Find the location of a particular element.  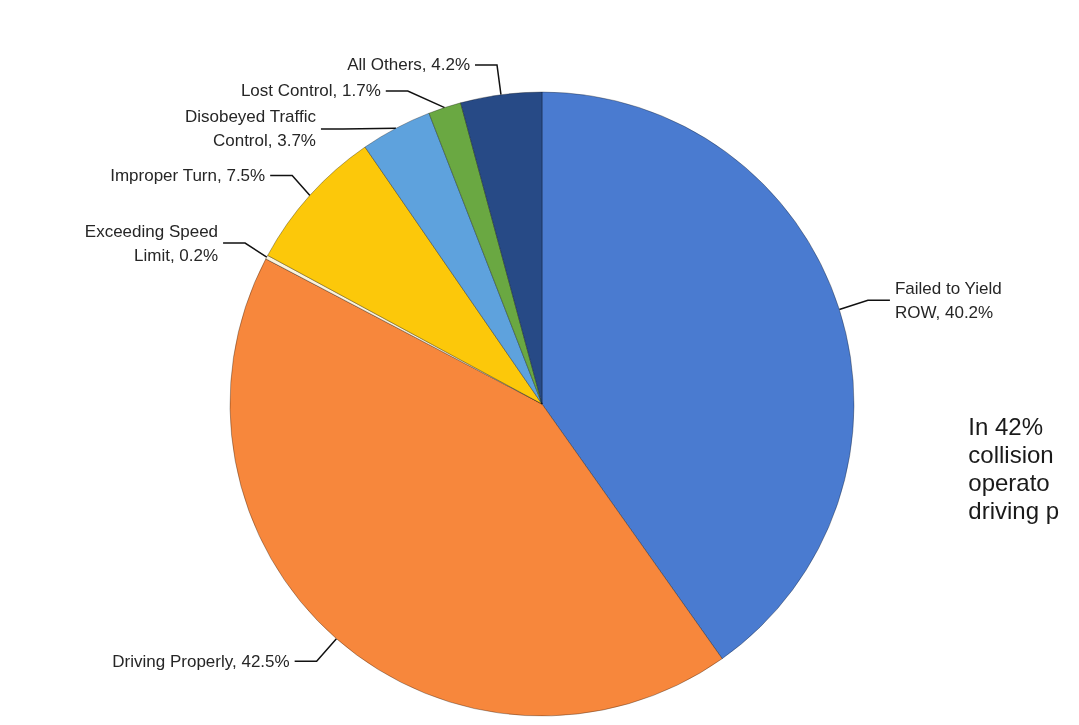

slice-label: Improper Turn, 7.5% is located at coordinates (188, 175).